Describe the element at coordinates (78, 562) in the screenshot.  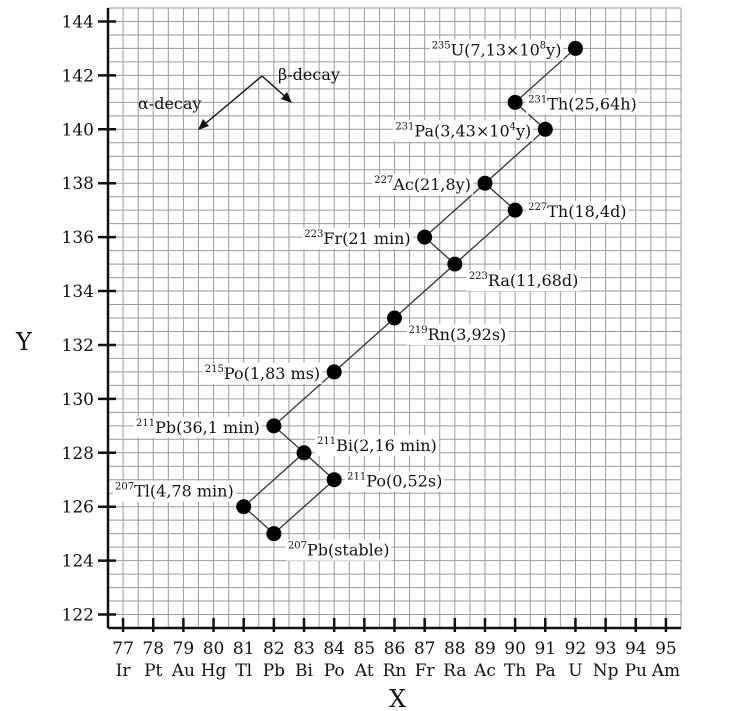
I see `y-tick-label: 124` at that location.